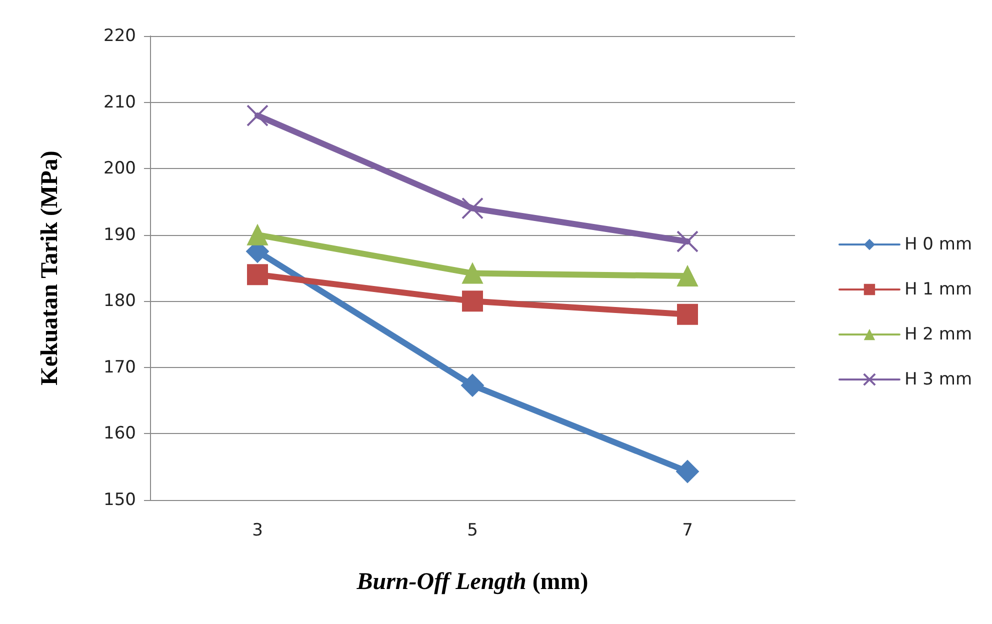  What do you see at coordinates (120, 434) in the screenshot?
I see `y-tick-label: 160` at bounding box center [120, 434].